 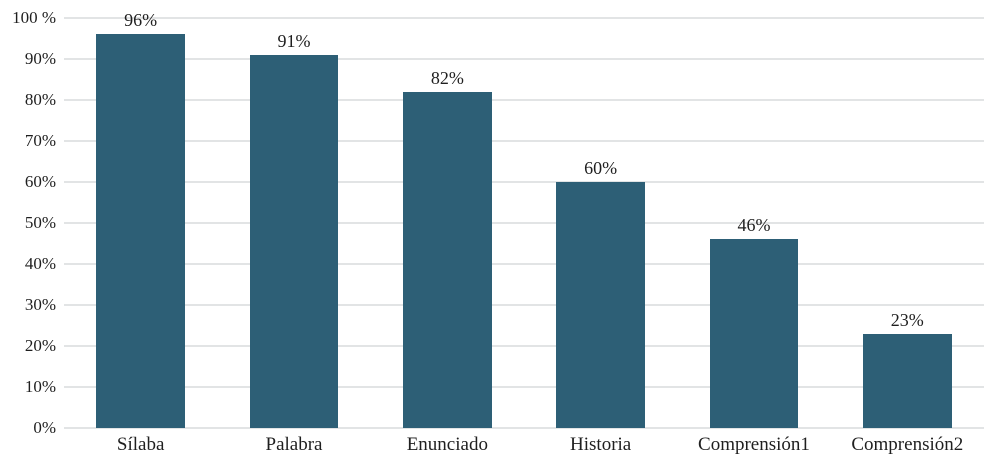 What do you see at coordinates (40, 181) in the screenshot?
I see `y-tick-label: 60%` at bounding box center [40, 181].